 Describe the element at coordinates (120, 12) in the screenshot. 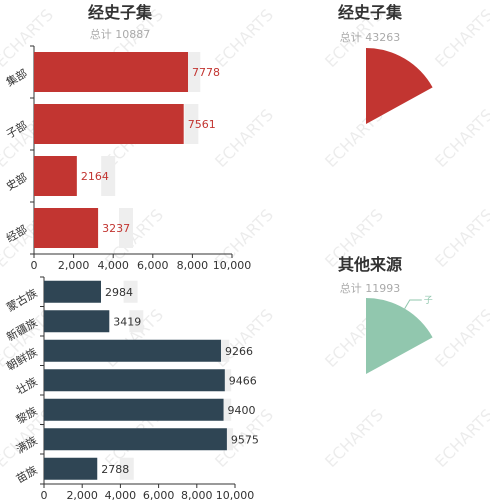

I see `bar1-title: 经史子集` at that location.